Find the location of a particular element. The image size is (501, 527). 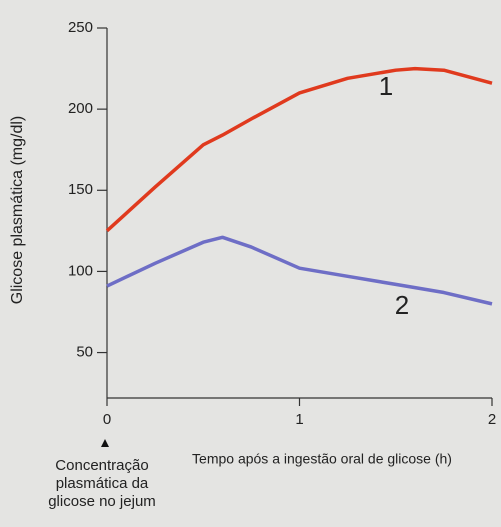

x-tick-label: 2 is located at coordinates (492, 419).